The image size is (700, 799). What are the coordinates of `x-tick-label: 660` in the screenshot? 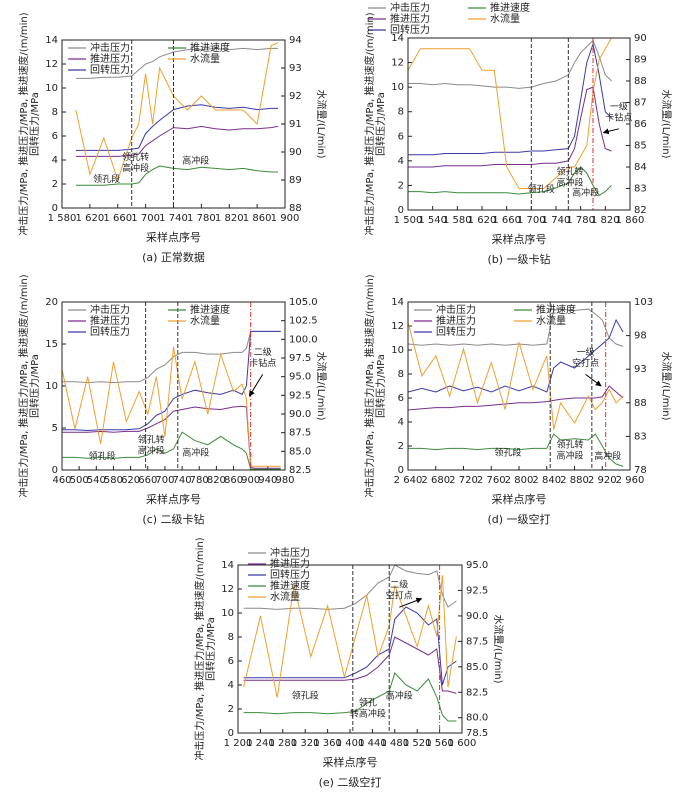 It's located at (147, 480).